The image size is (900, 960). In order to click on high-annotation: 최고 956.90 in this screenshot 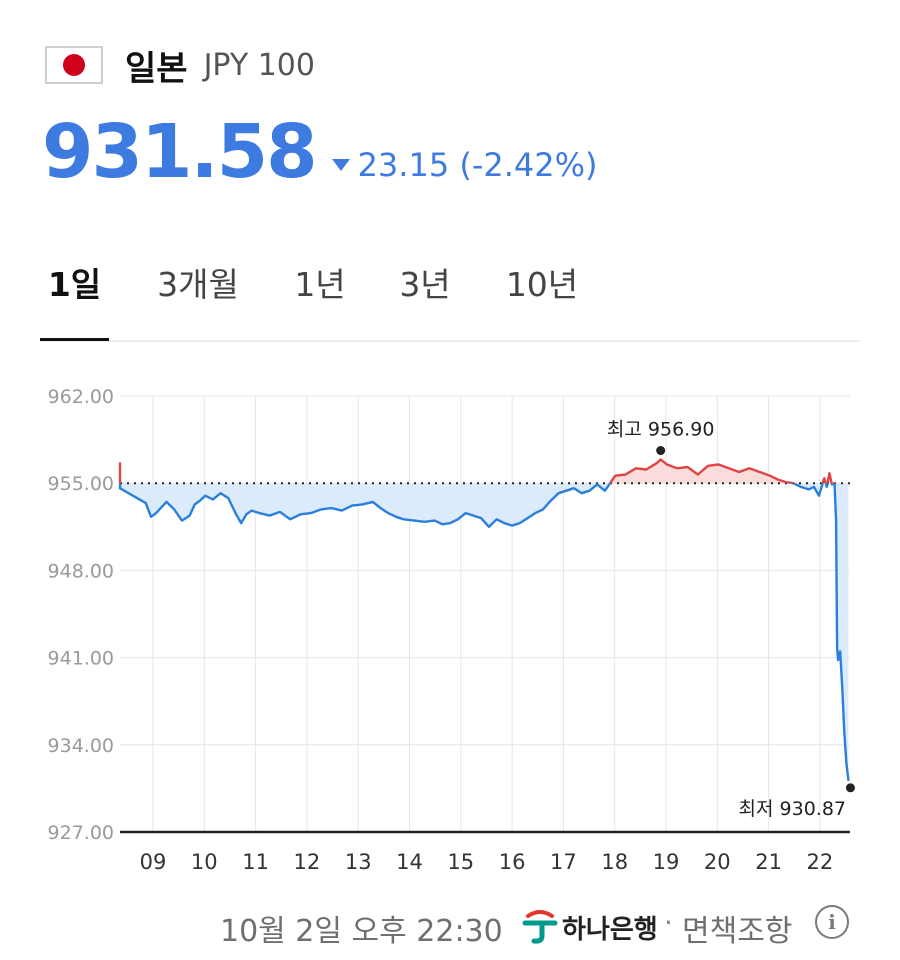, I will do `click(660, 430)`.